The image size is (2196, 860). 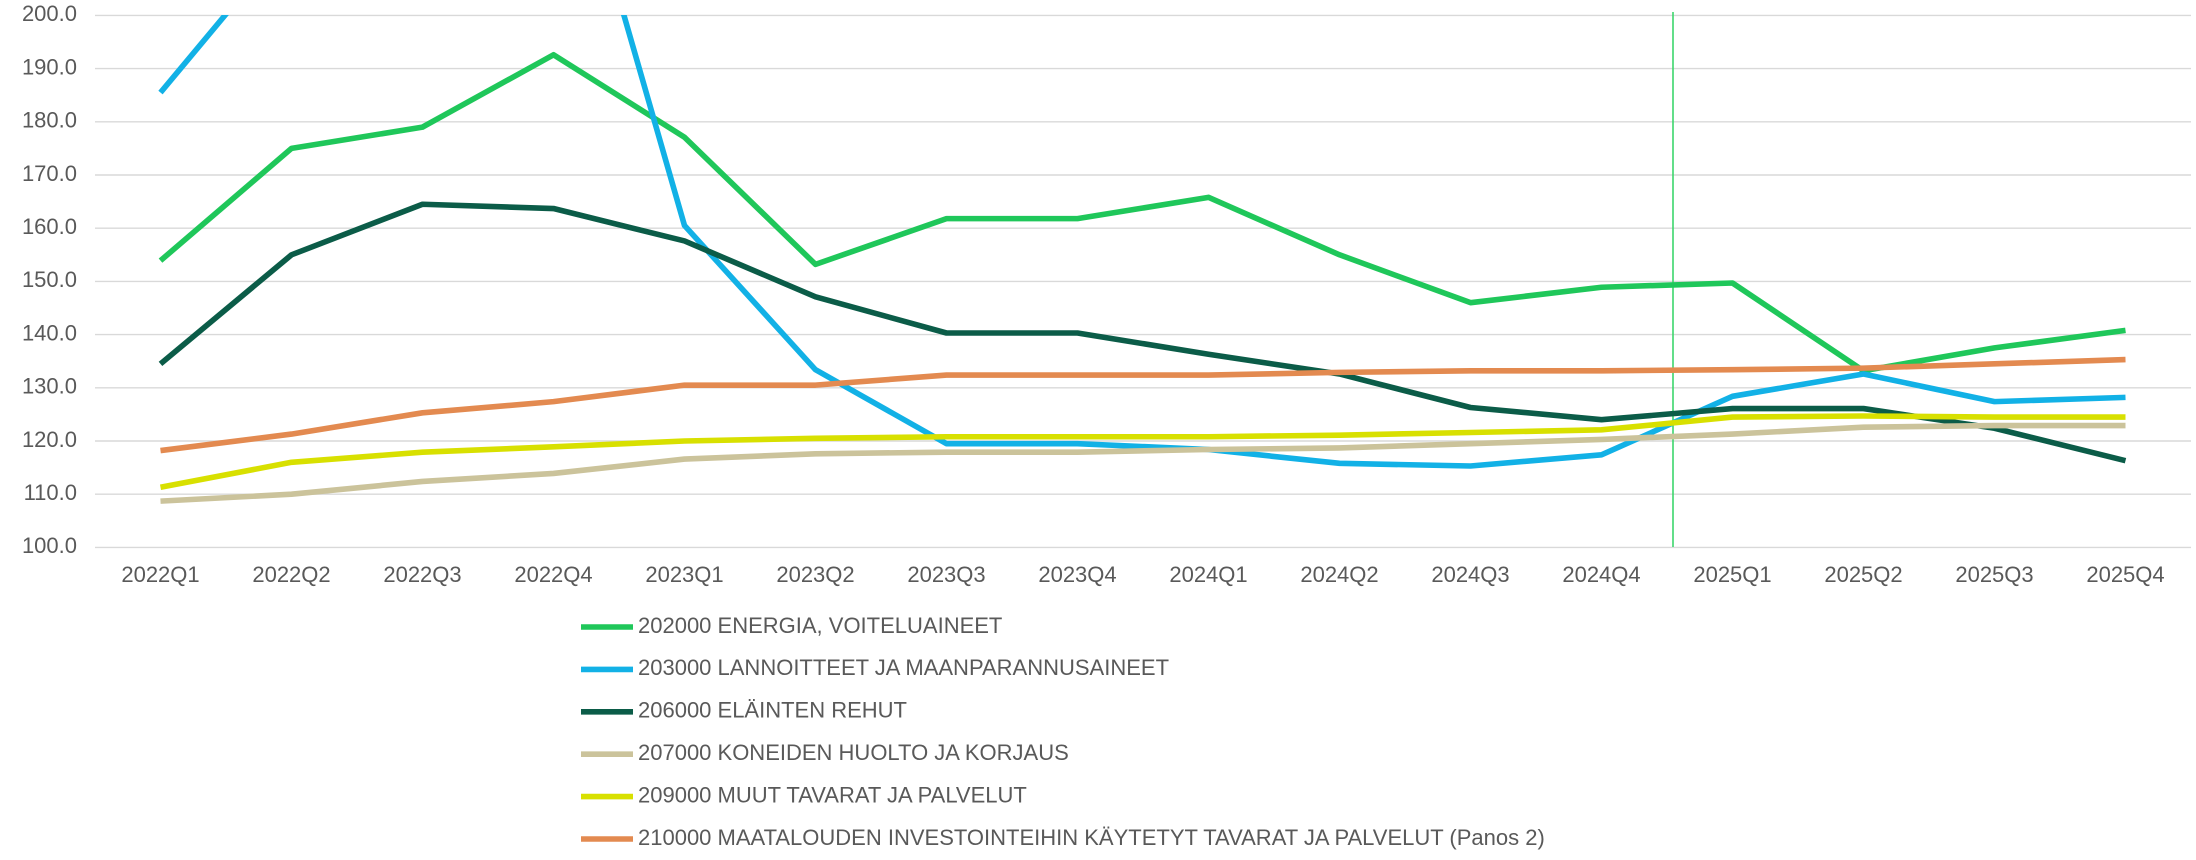 What do you see at coordinates (815, 574) in the screenshot?
I see `x-tick-label: 2023Q2` at bounding box center [815, 574].